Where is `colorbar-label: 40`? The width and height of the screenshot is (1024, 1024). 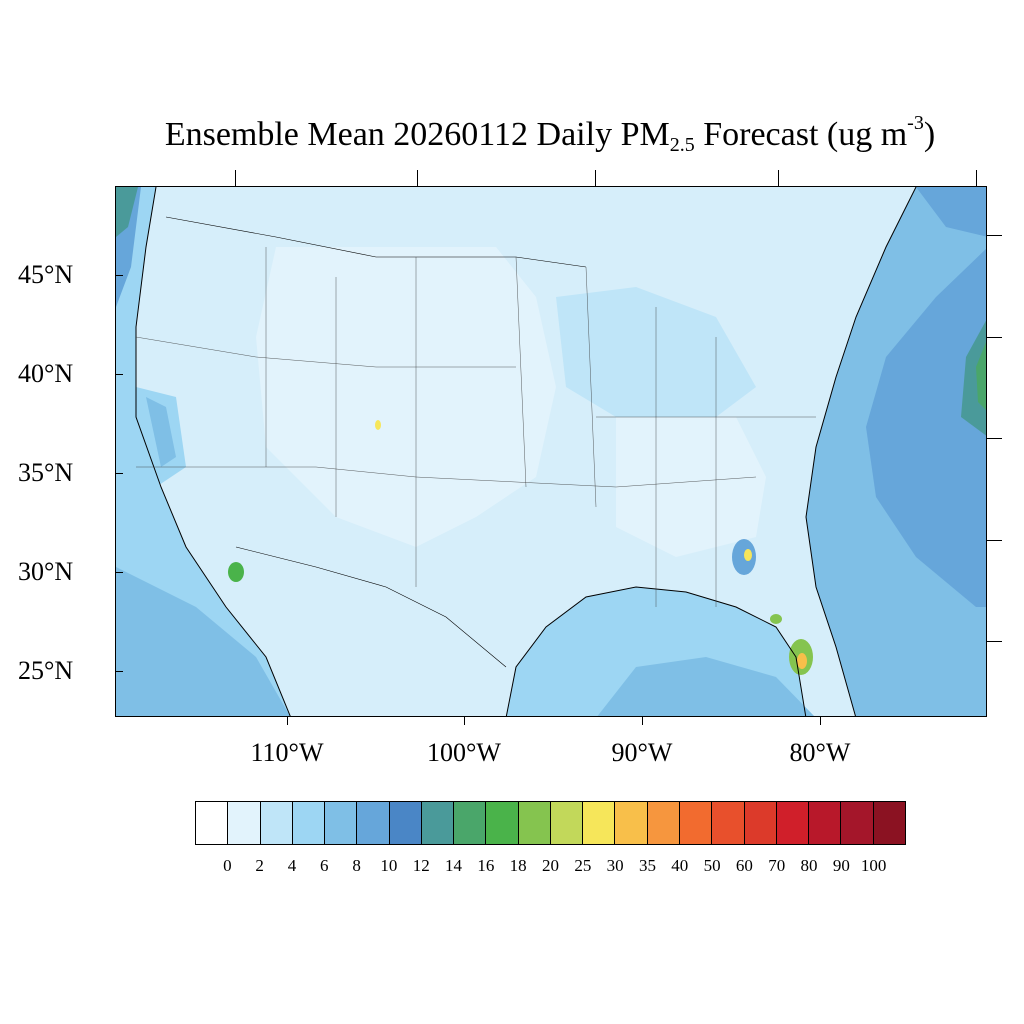
colorbar-label: 40 is located at coordinates (680, 865).